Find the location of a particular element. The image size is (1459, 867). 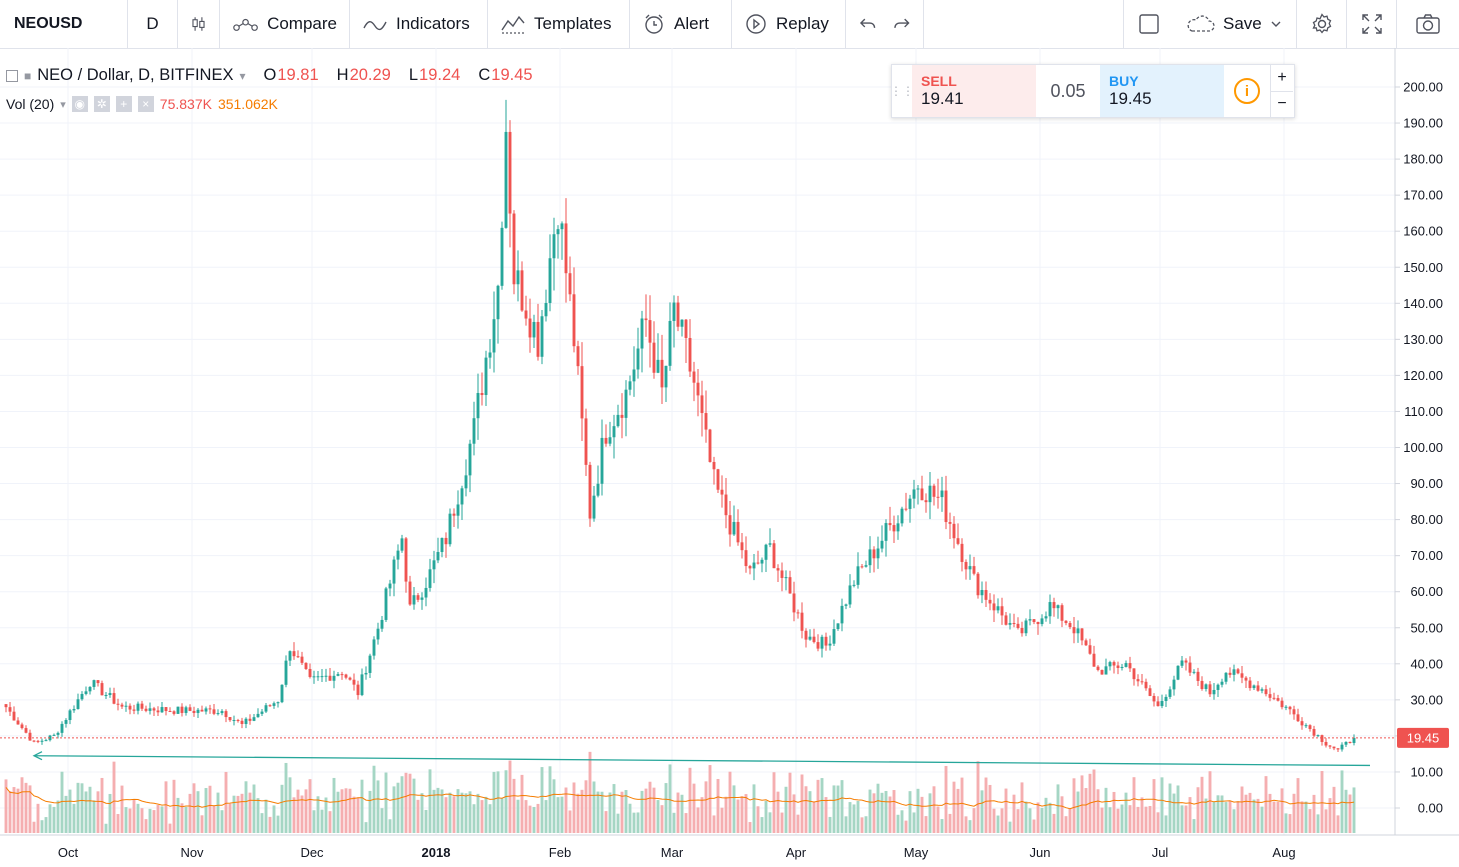

fullscreen-button is located at coordinates (1372, 24).